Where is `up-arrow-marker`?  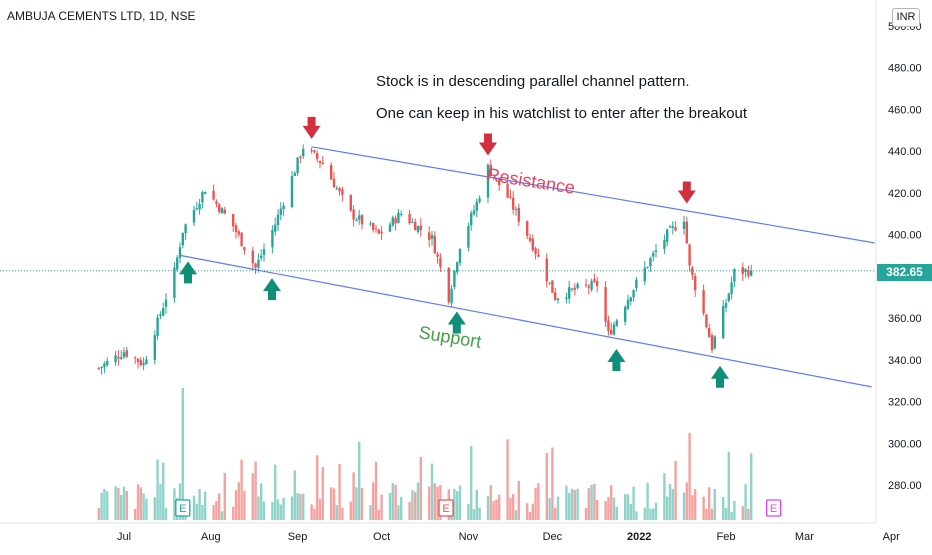 up-arrow-marker is located at coordinates (616, 360).